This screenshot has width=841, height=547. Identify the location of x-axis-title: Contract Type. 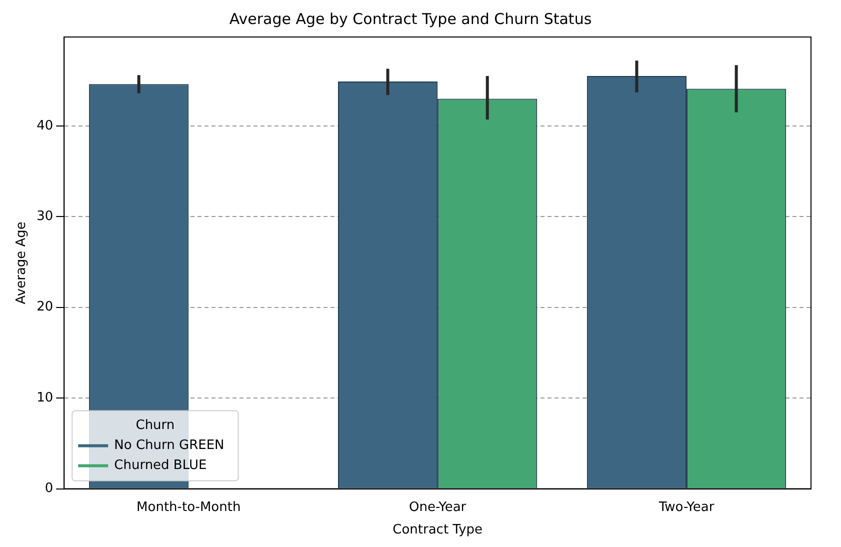
(437, 530).